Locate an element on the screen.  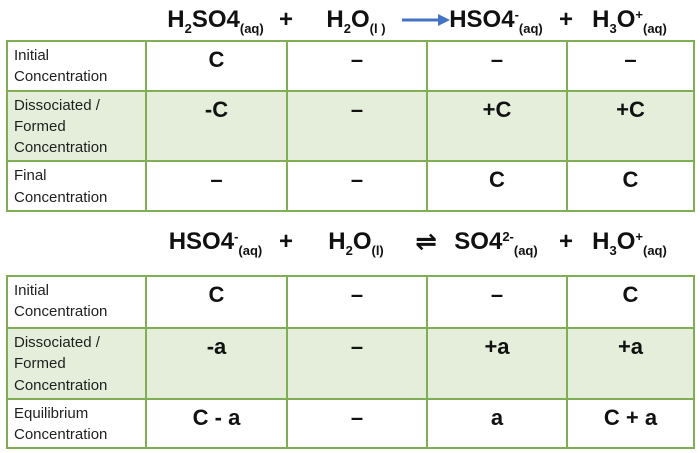
formula-h2o: H2O(l) is located at coordinates (356, 243).